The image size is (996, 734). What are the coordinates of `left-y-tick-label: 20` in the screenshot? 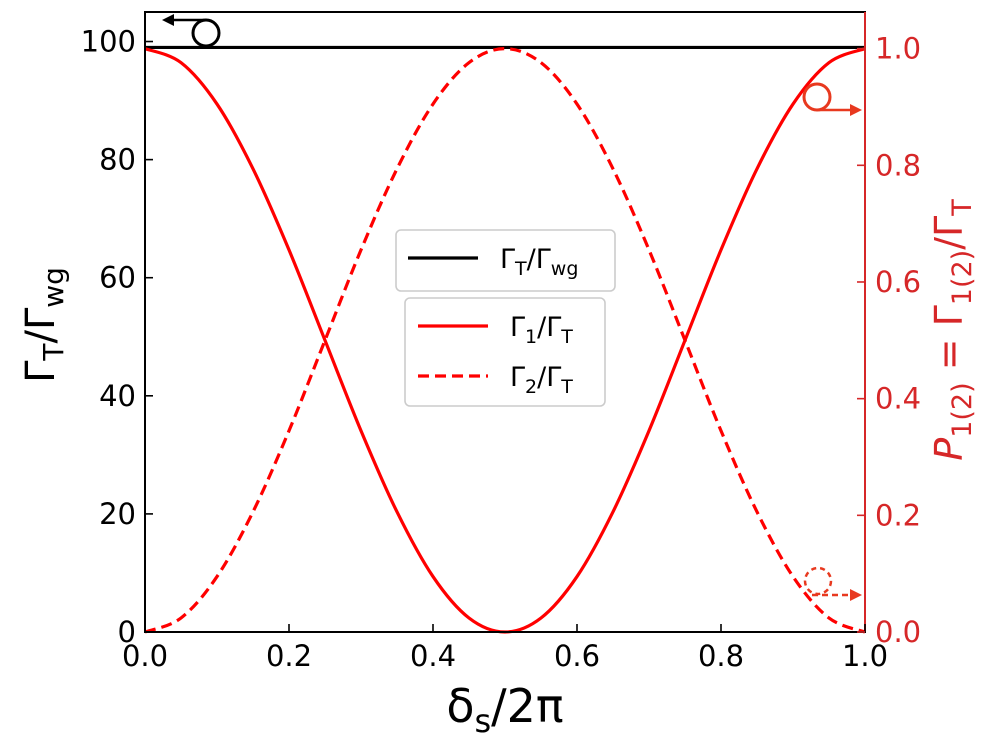 It's located at (117, 514).